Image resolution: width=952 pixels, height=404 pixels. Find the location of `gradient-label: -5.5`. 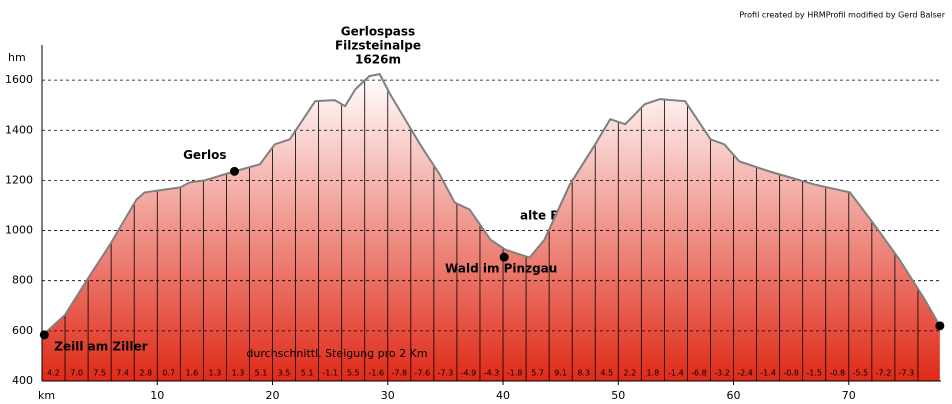

gradient-label: -5.5 is located at coordinates (861, 373).